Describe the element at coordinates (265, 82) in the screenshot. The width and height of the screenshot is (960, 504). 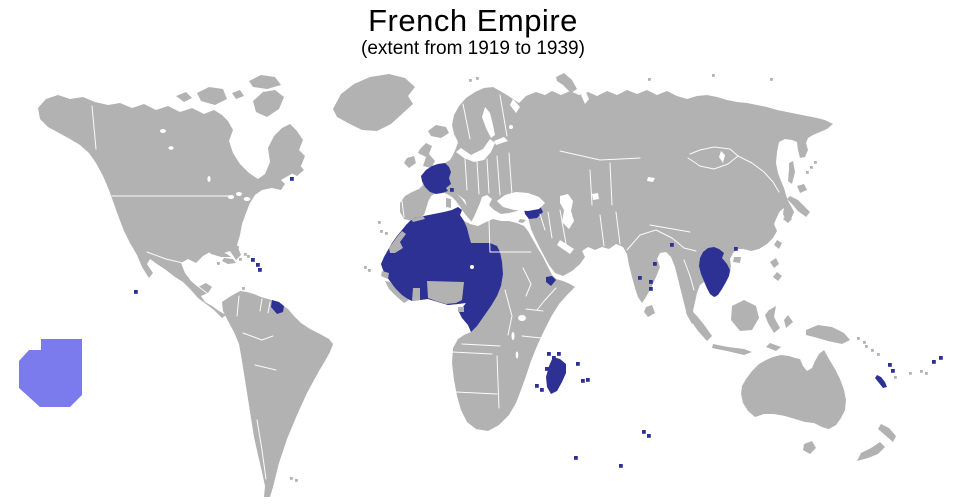
I see `ellesmere-island` at that location.